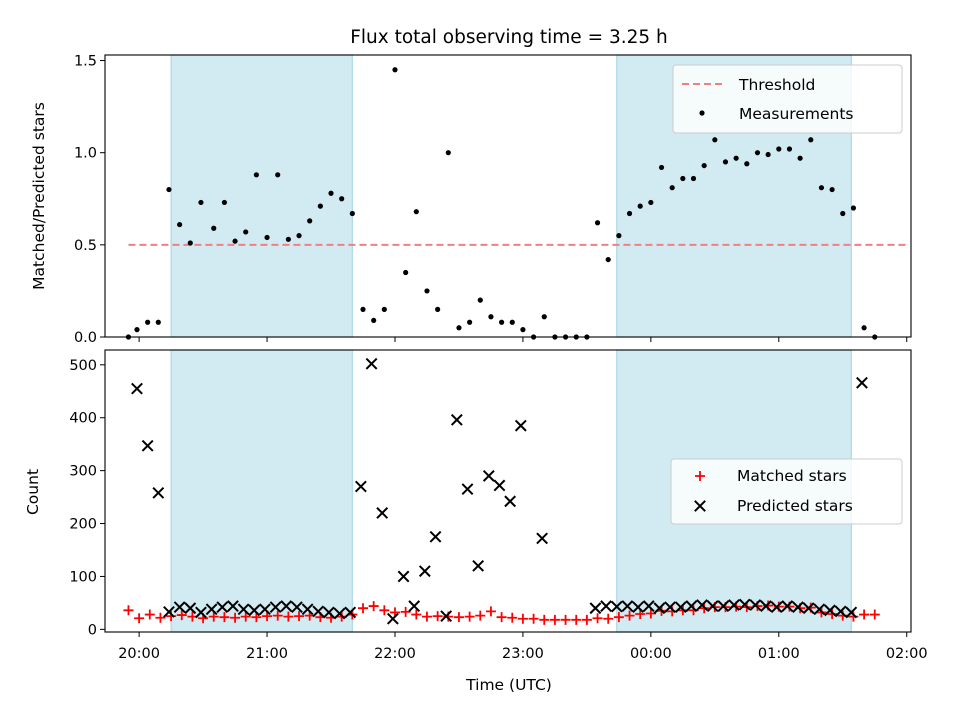 This screenshot has width=960, height=720. What do you see at coordinates (651, 654) in the screenshot?
I see `x-tick-label: 00:00` at bounding box center [651, 654].